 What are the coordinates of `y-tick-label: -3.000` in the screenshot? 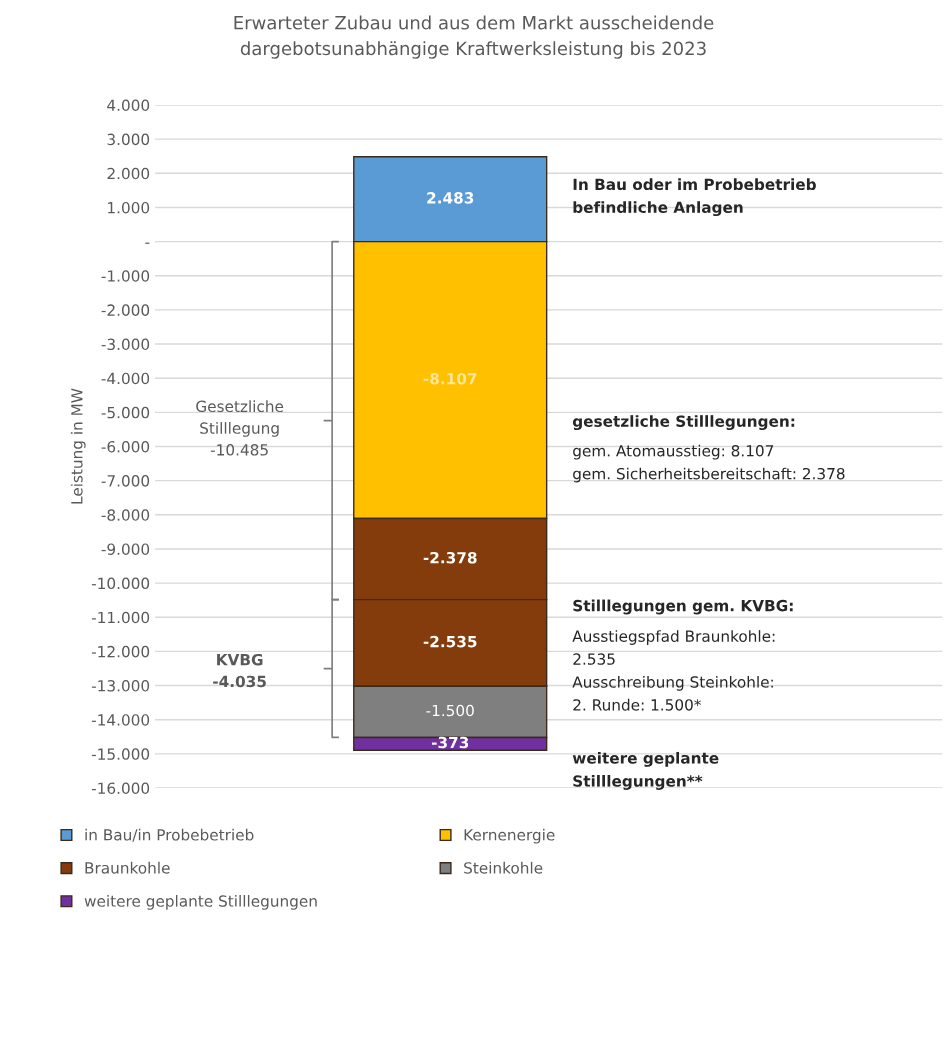 It's located at (125, 344).